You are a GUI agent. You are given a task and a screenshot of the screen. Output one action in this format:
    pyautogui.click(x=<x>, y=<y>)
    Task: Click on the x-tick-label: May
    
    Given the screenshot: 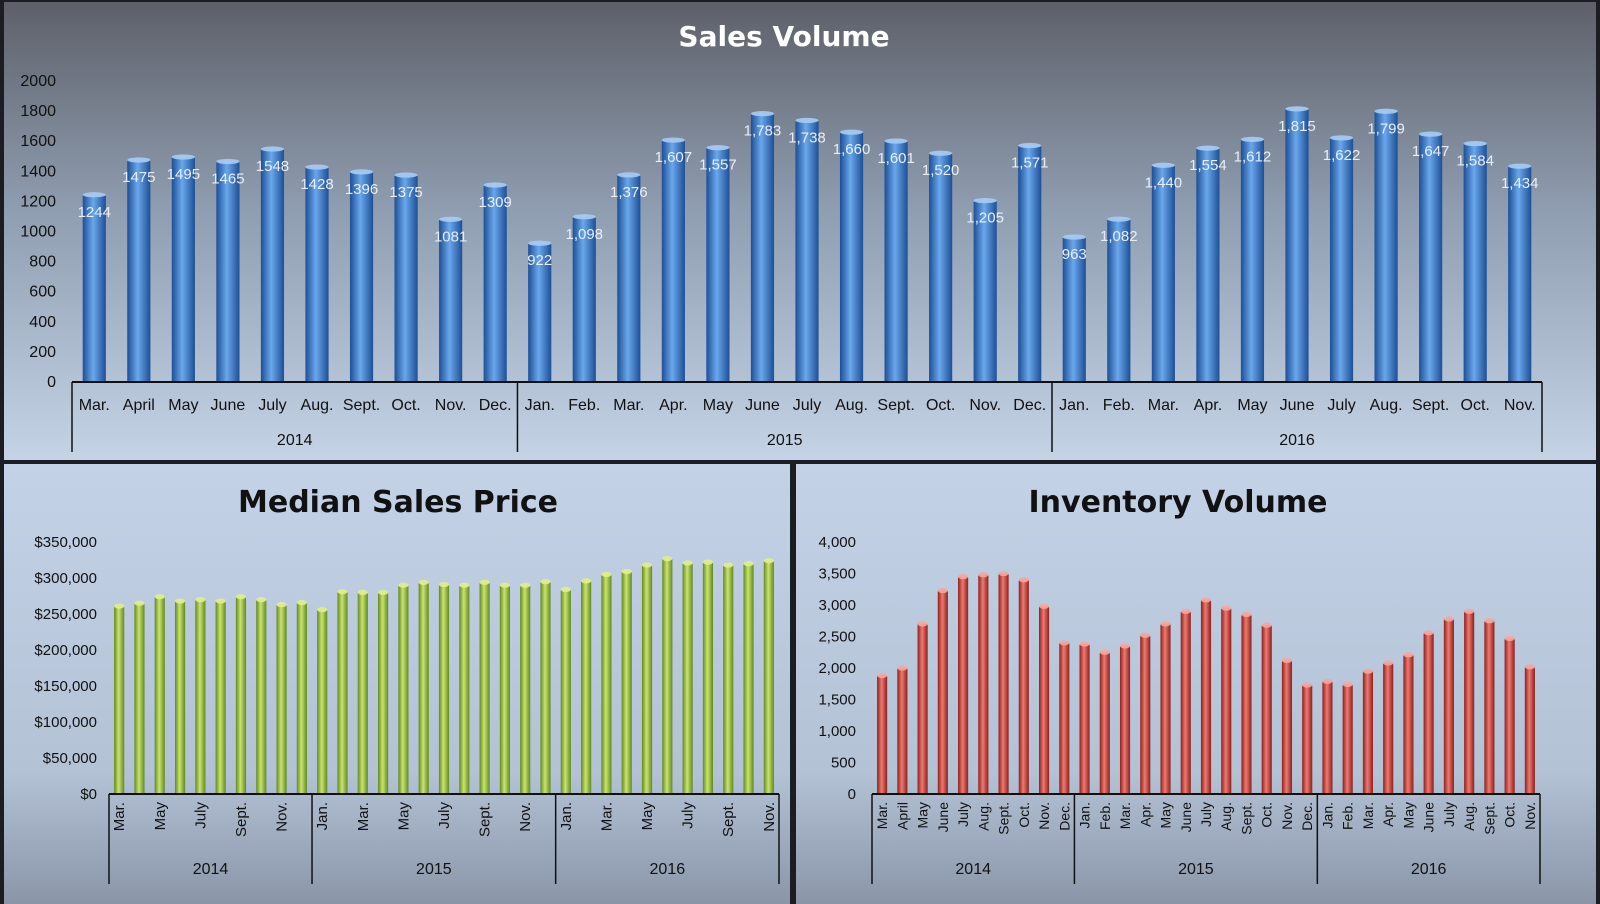 What is the action you would take?
    pyautogui.click(x=403, y=816)
    